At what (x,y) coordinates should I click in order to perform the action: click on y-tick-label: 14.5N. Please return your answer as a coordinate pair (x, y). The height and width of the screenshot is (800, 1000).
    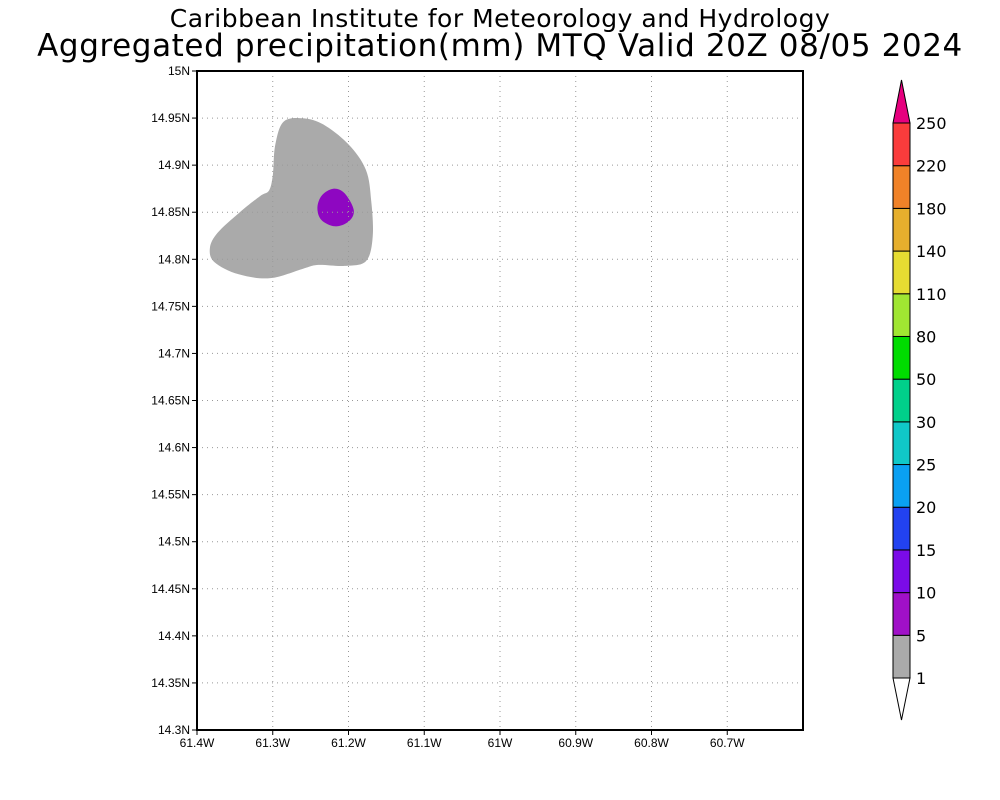
    Looking at the image, I should click on (174, 542).